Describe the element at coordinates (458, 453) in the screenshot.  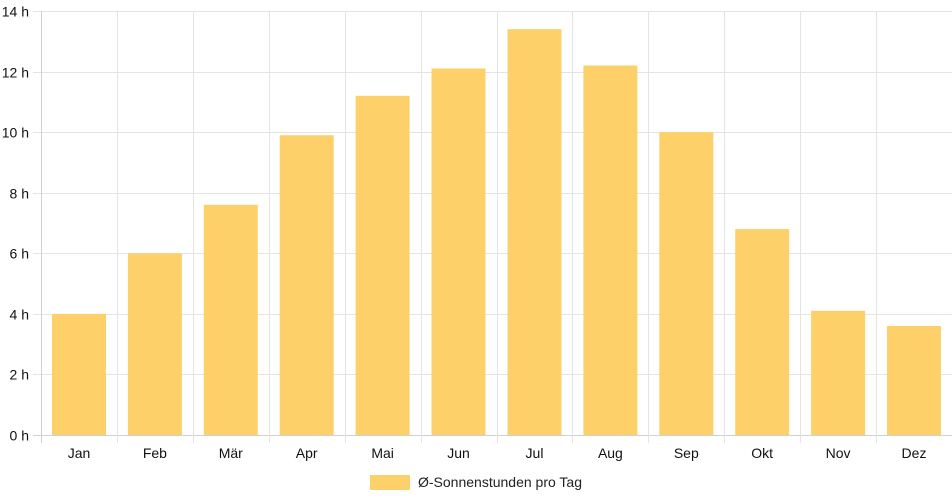
I see `x-tick-label: Jun` at that location.